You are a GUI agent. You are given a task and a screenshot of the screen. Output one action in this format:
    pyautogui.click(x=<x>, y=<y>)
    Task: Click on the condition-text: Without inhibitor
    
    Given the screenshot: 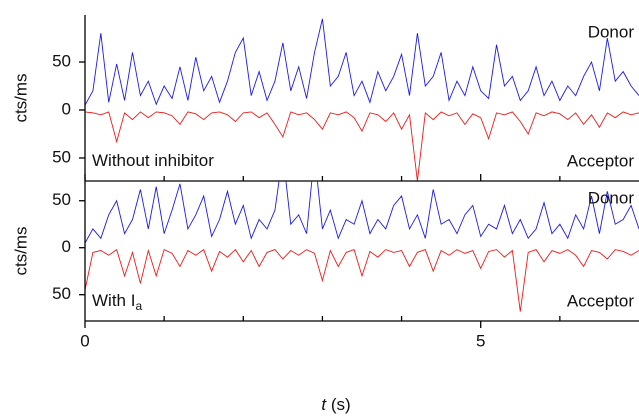 What is the action you would take?
    pyautogui.click(x=153, y=160)
    